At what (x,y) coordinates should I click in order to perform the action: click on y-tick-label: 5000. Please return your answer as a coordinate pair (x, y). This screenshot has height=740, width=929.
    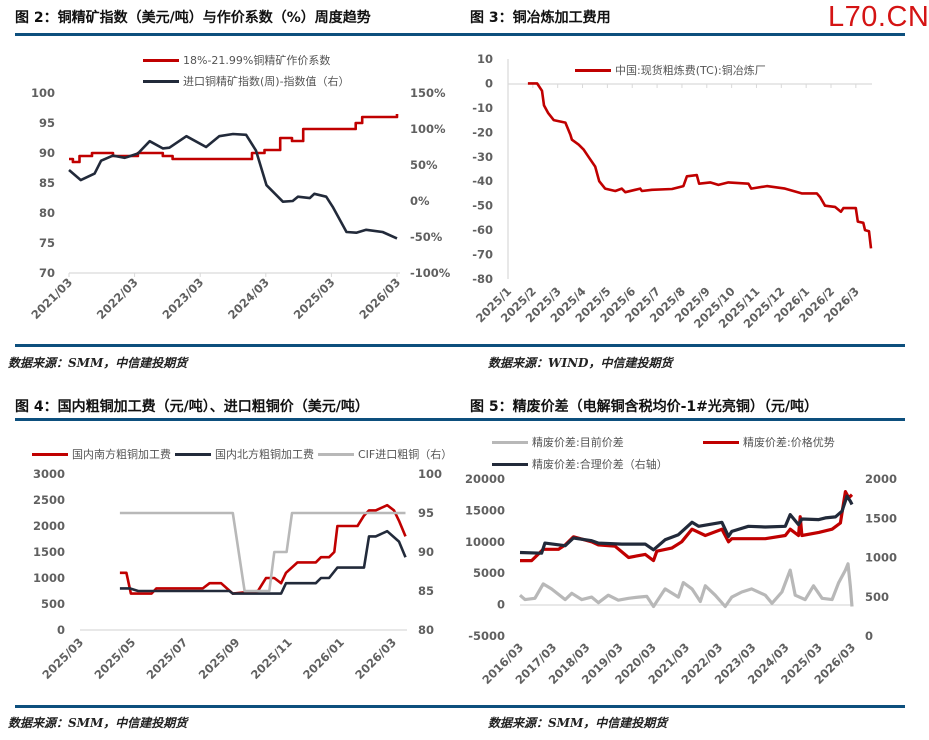
    Looking at the image, I should click on (489, 573).